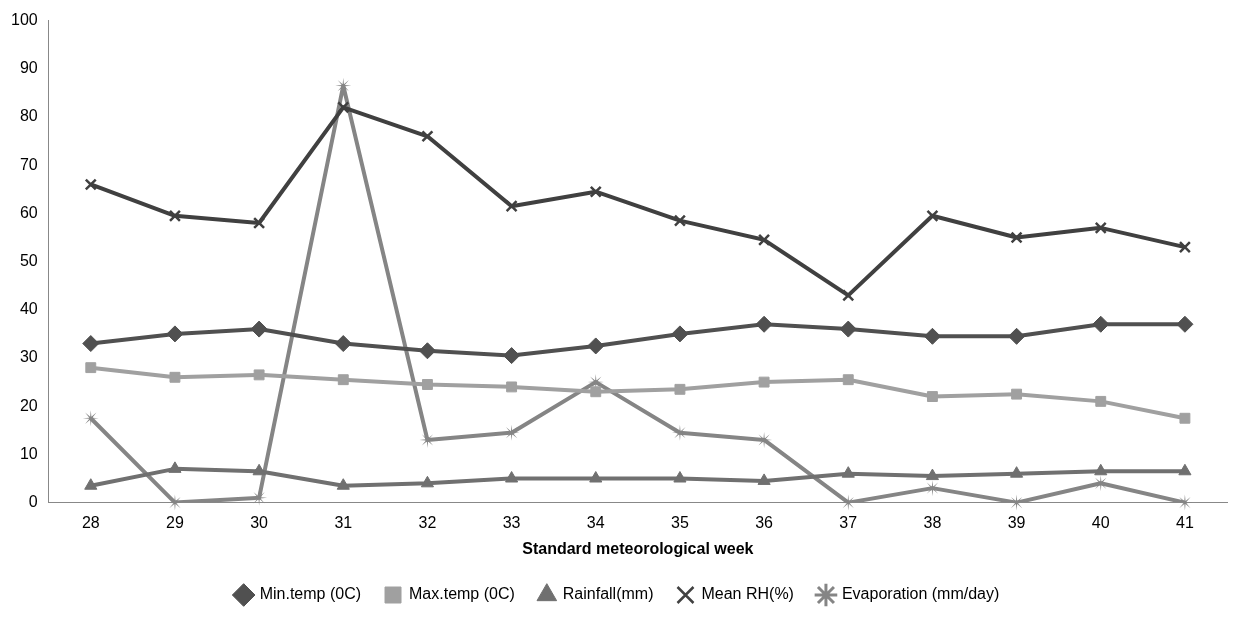  I want to click on y-tick-label: 90, so click(28, 68).